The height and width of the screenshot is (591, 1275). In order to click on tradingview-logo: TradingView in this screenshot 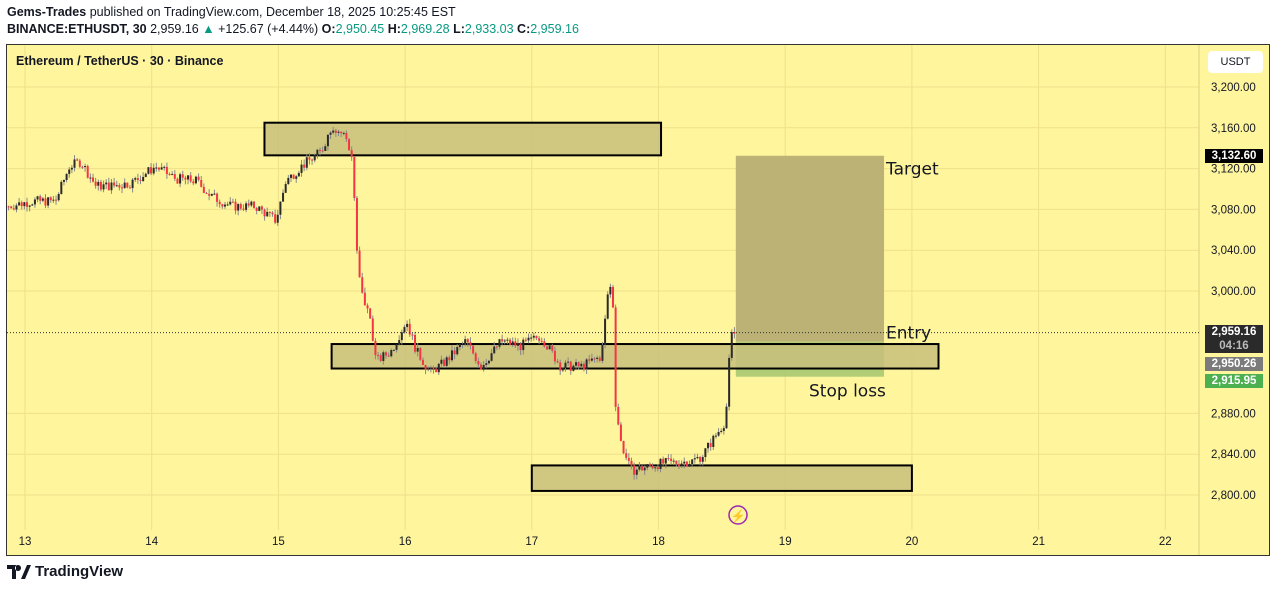, I will do `click(65, 571)`.